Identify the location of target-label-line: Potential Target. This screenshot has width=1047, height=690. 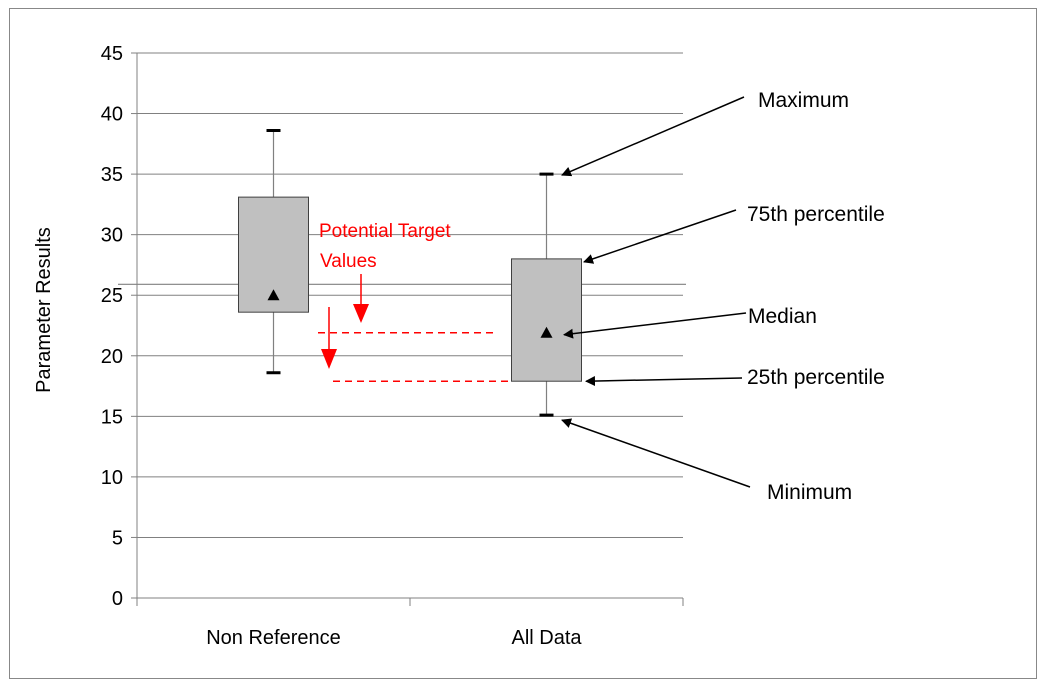
(385, 231).